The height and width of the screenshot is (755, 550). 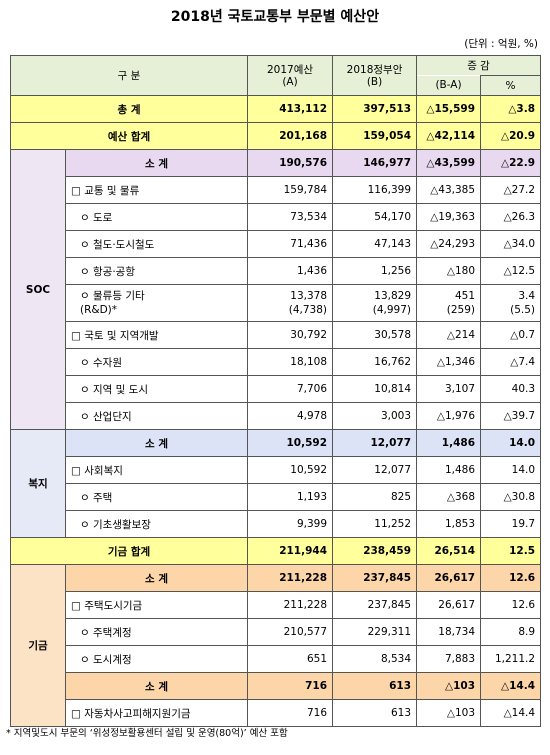 I want to click on value-cell: △1,976, so click(x=449, y=416).